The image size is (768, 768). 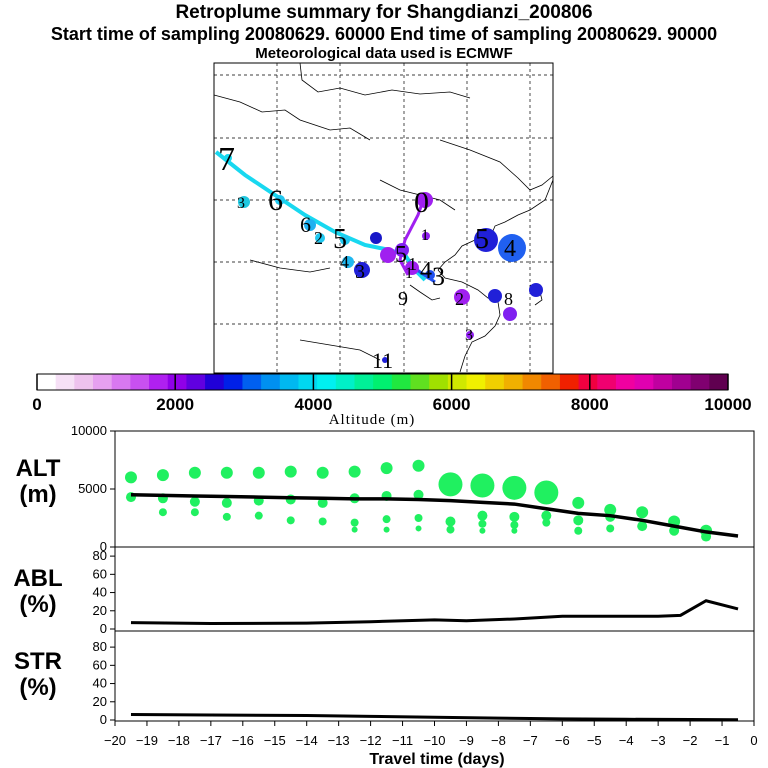 I want to click on x-tick-label: −2, so click(x=690, y=740).